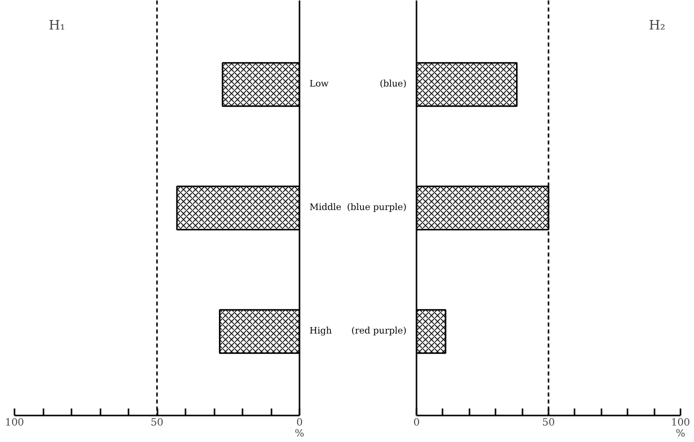 This screenshot has height=442, width=694. Describe the element at coordinates (379, 331) in the screenshot. I see `y-tick-label: (red purple)` at that location.